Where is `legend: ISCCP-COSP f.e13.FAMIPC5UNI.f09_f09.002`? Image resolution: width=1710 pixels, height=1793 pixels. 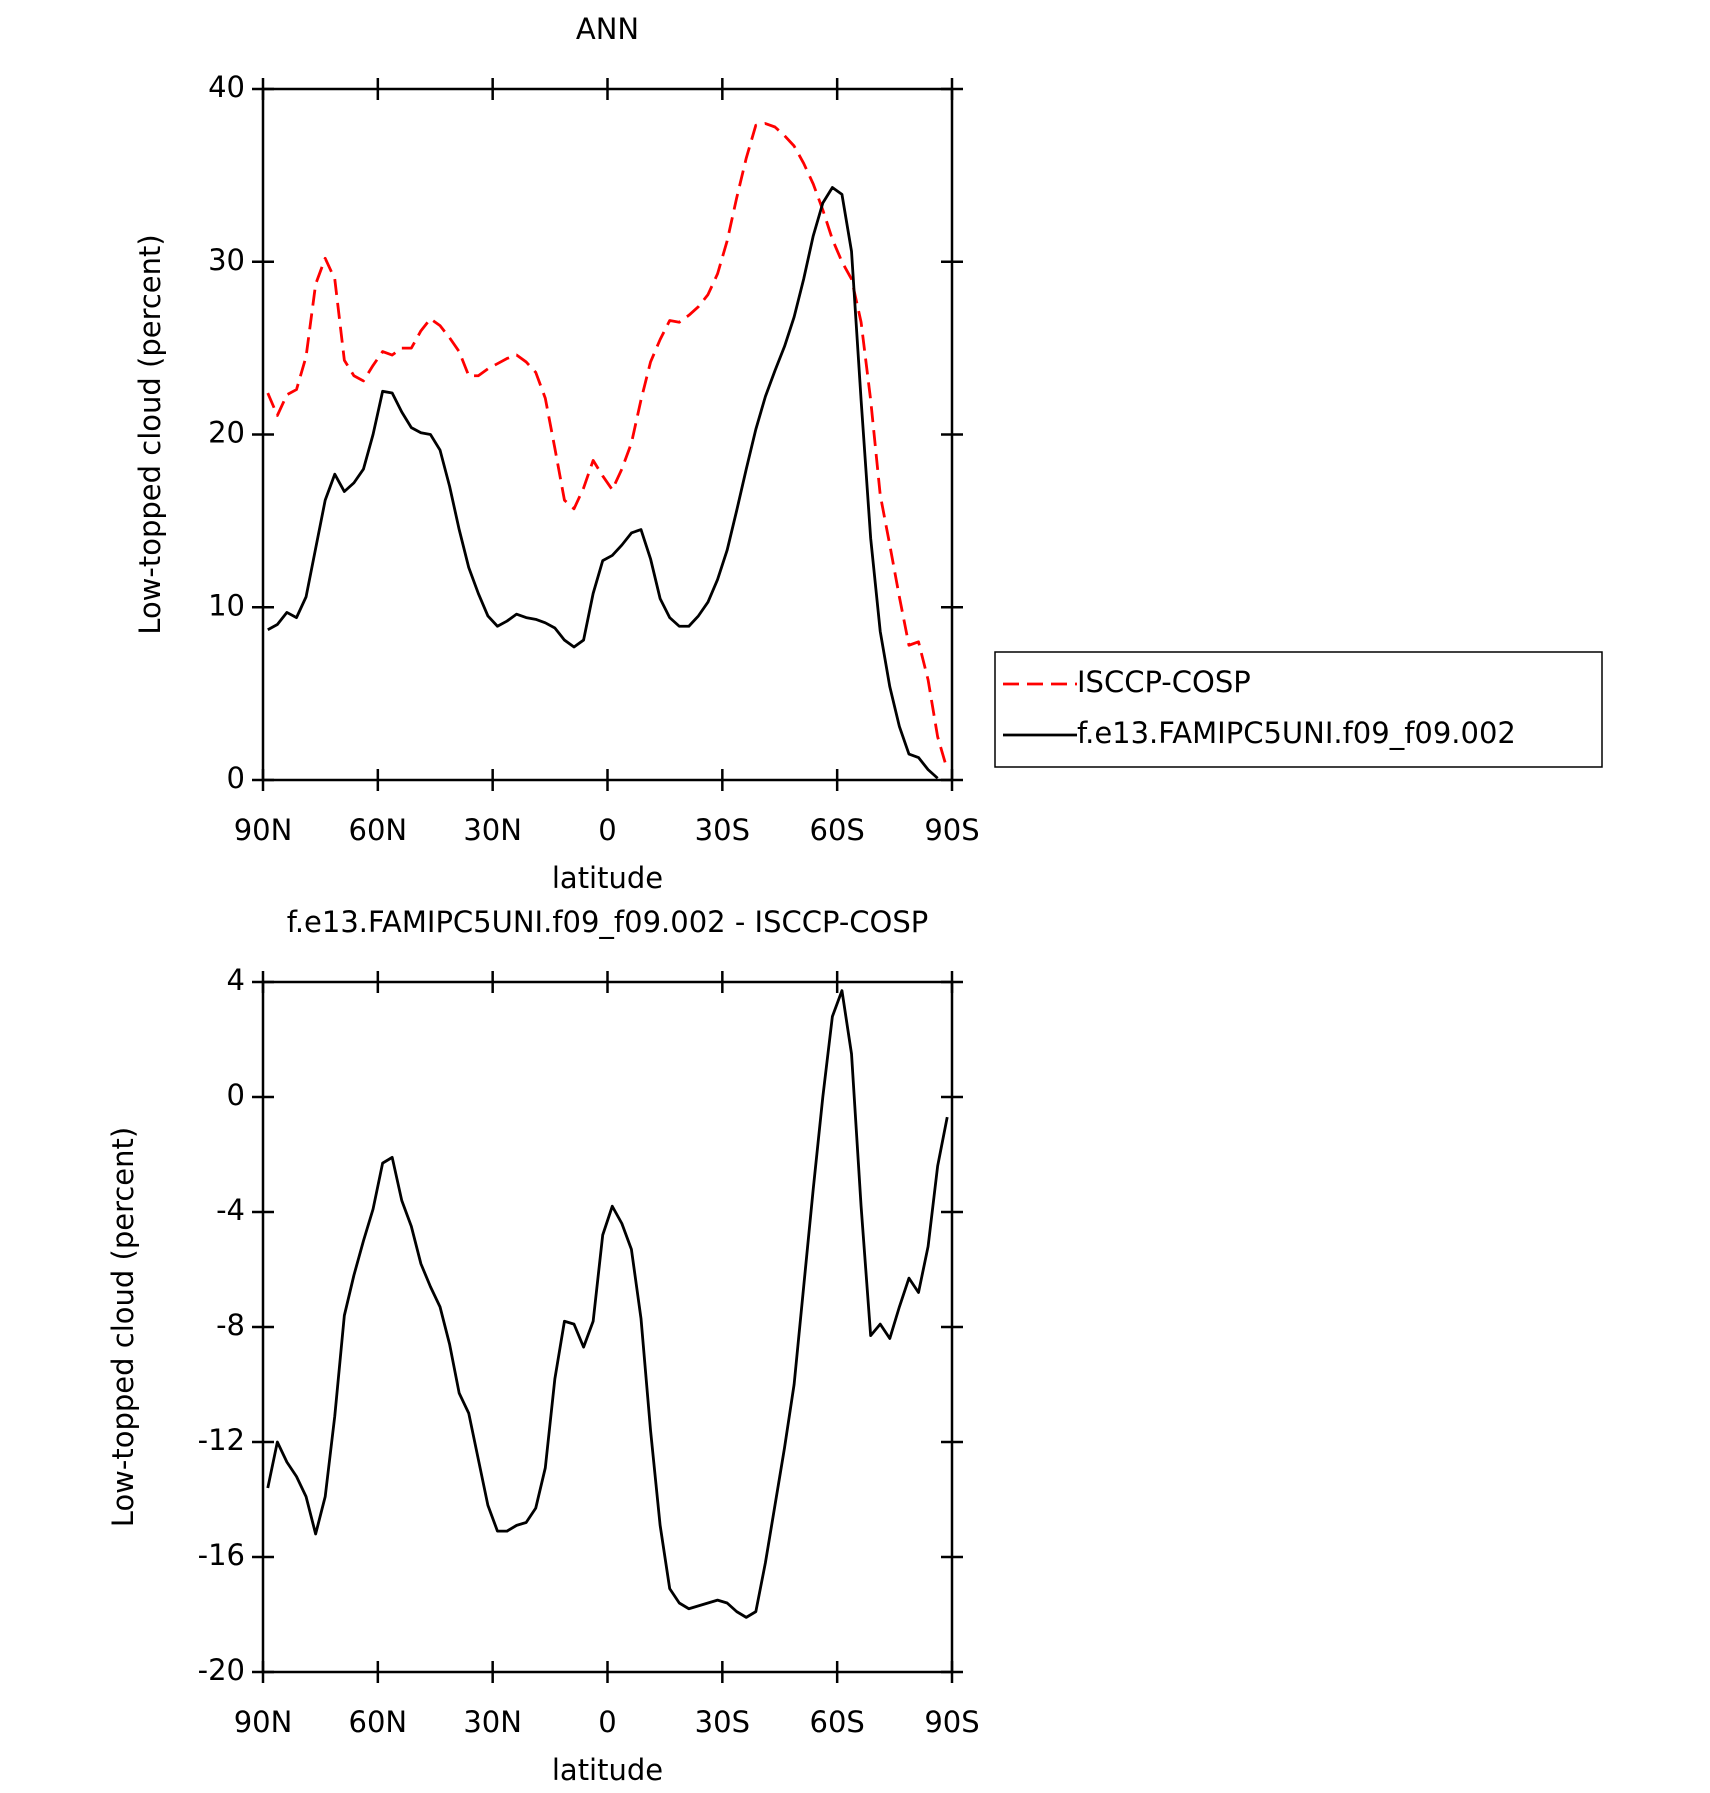 legend: ISCCP-COSP f.e13.FAMIPC5UNI.f09_f09.002 is located at coordinates (1298, 709).